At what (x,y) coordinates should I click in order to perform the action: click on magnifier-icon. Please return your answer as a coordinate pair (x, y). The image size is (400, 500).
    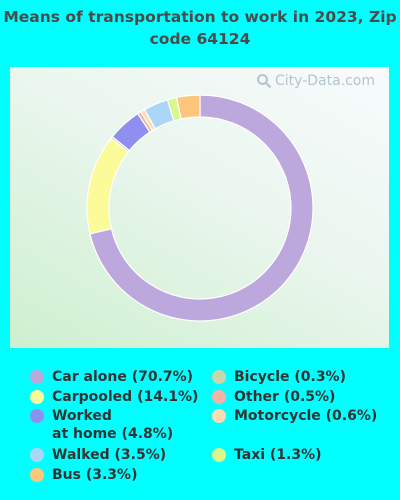
    Looking at the image, I should click on (264, 81).